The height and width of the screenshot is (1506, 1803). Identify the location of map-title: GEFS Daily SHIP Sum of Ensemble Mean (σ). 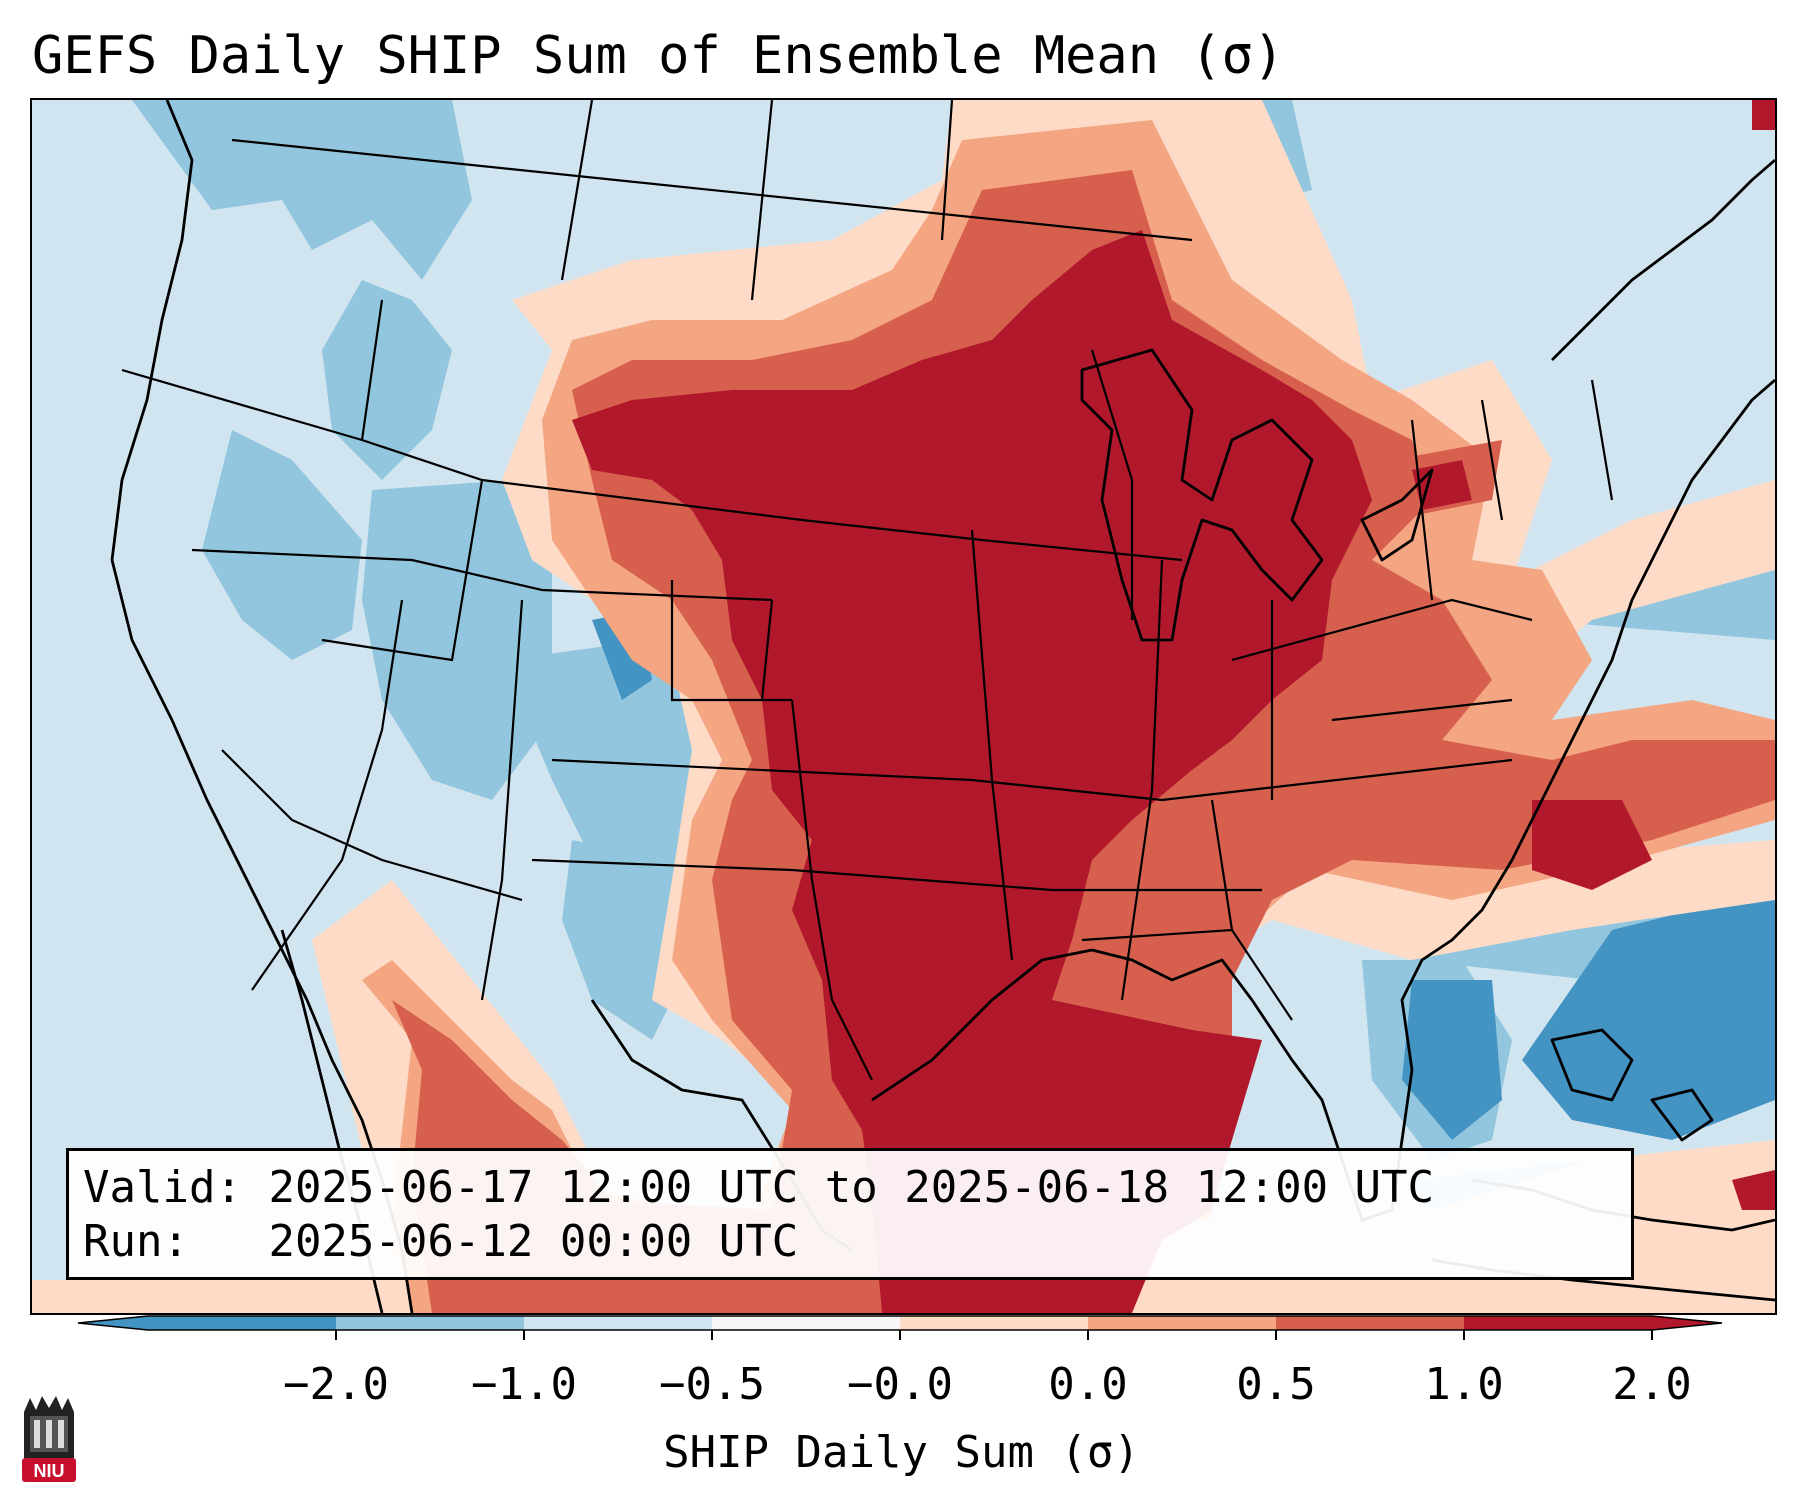
(658, 56).